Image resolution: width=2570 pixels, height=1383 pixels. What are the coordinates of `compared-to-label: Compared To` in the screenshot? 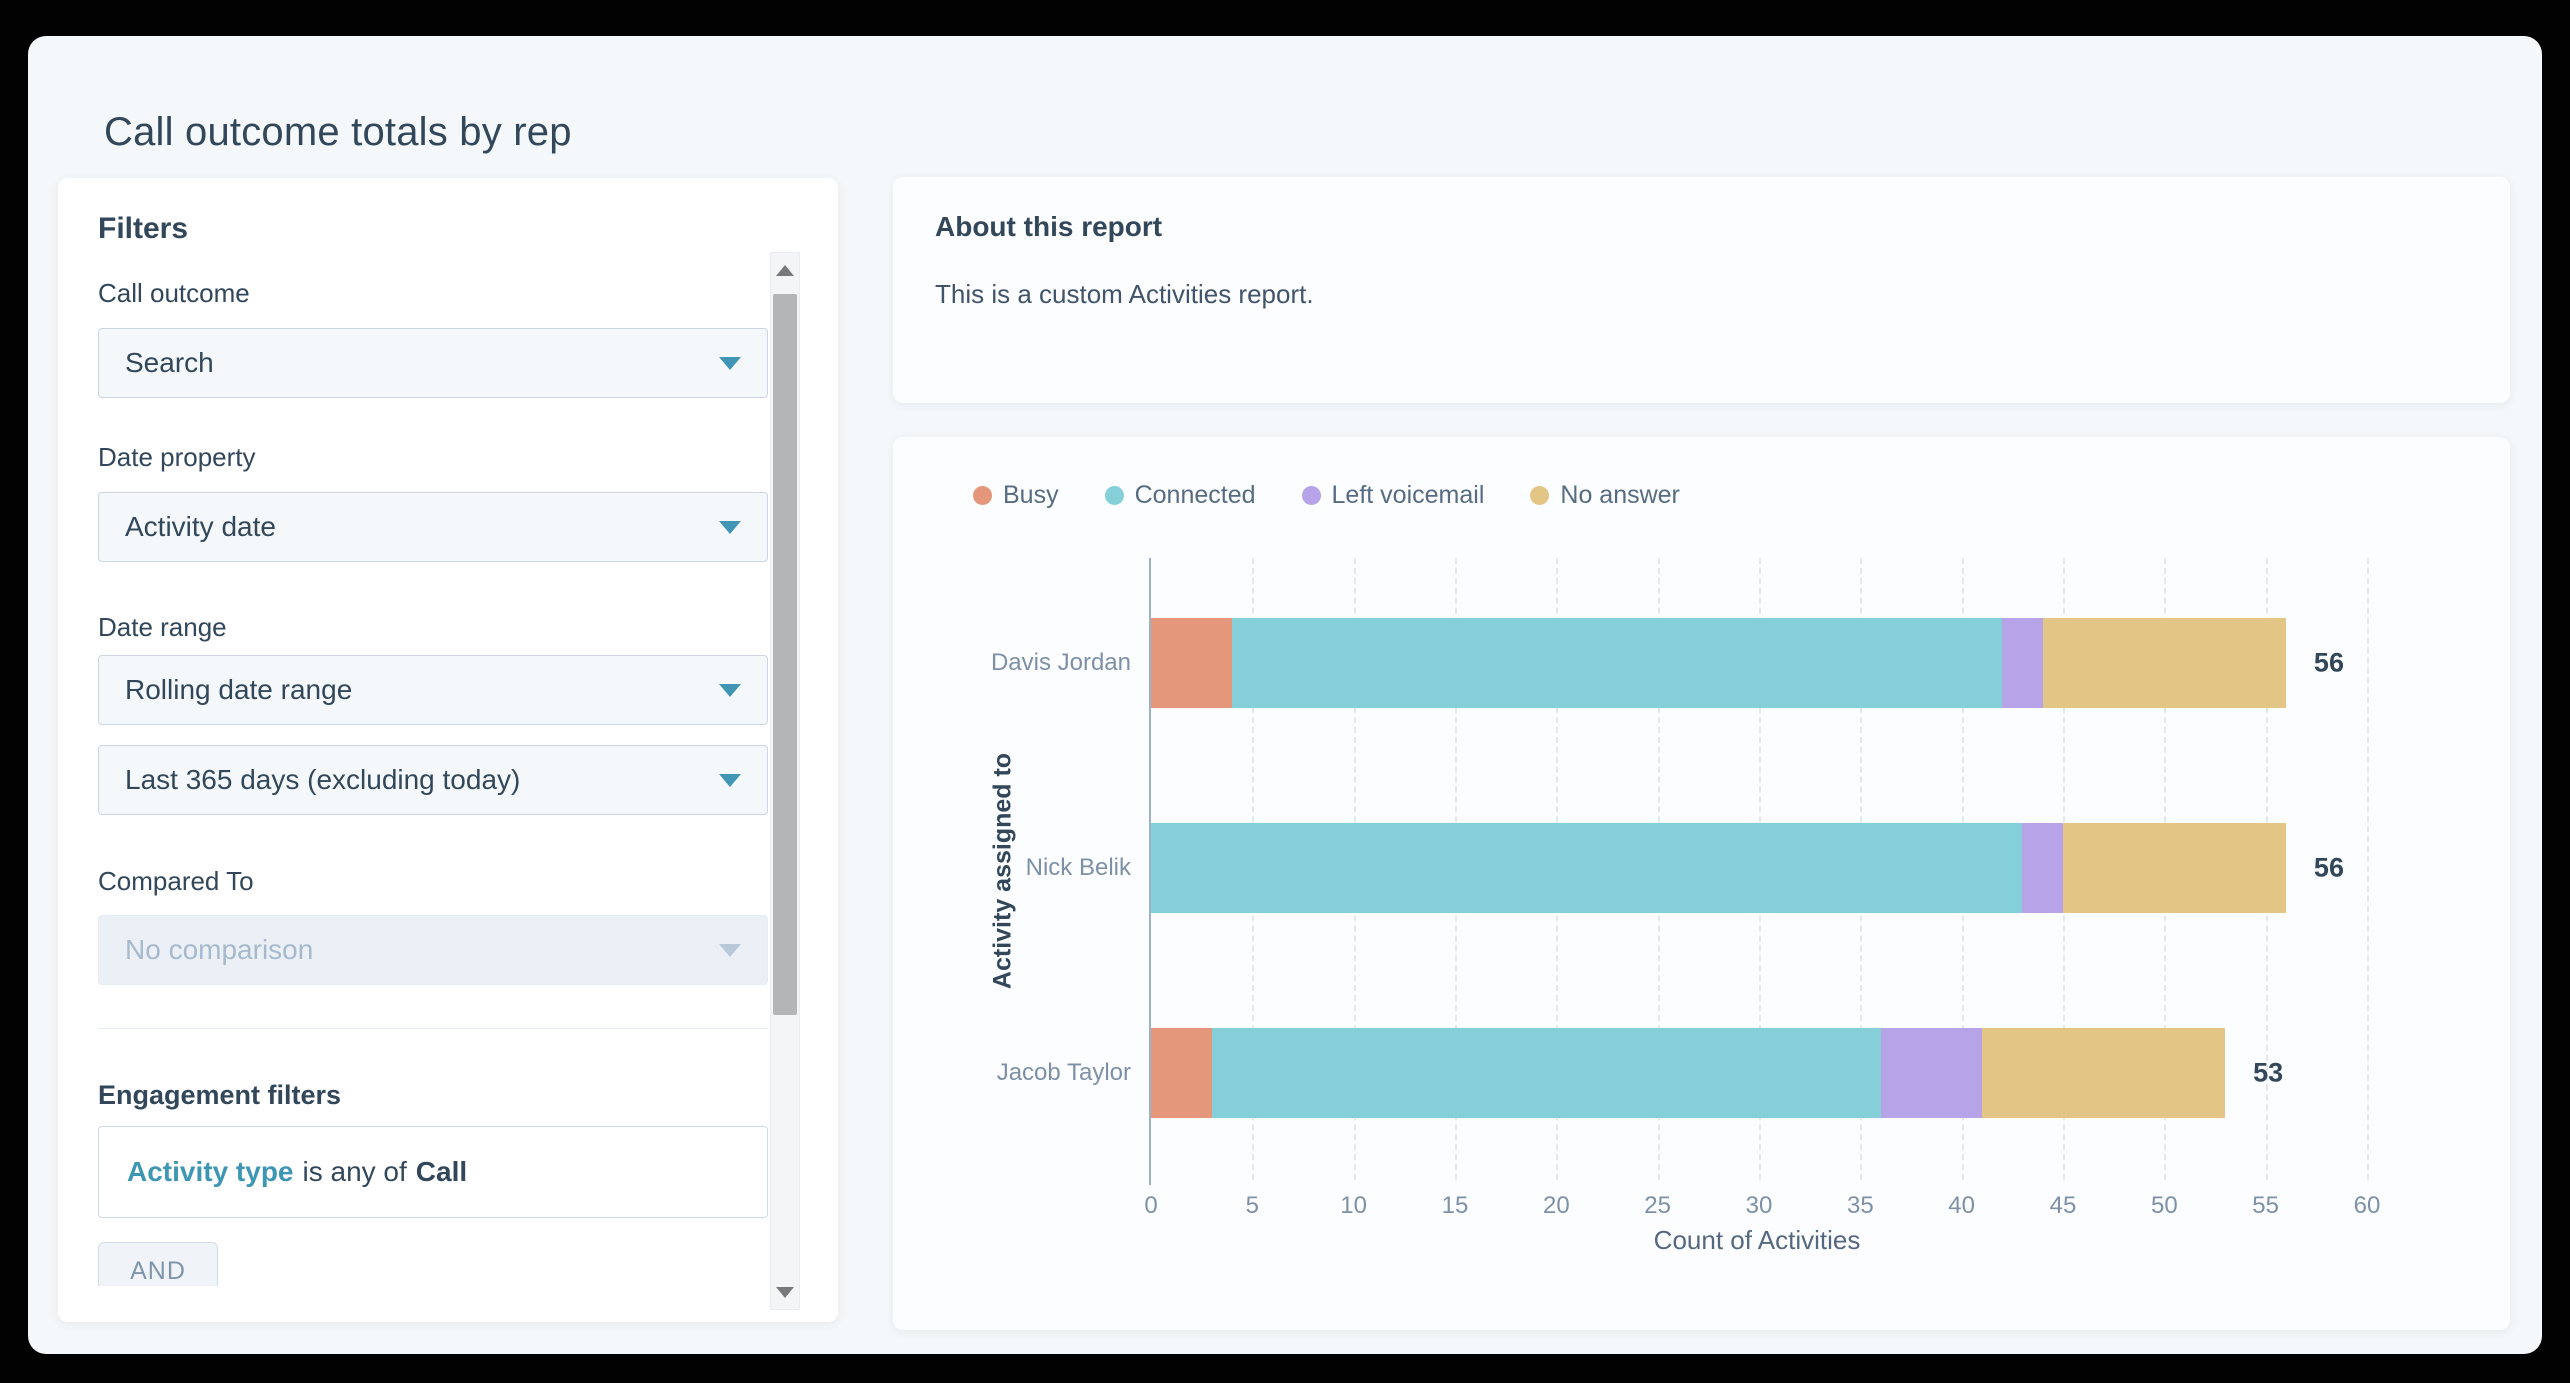 It's located at (176, 881).